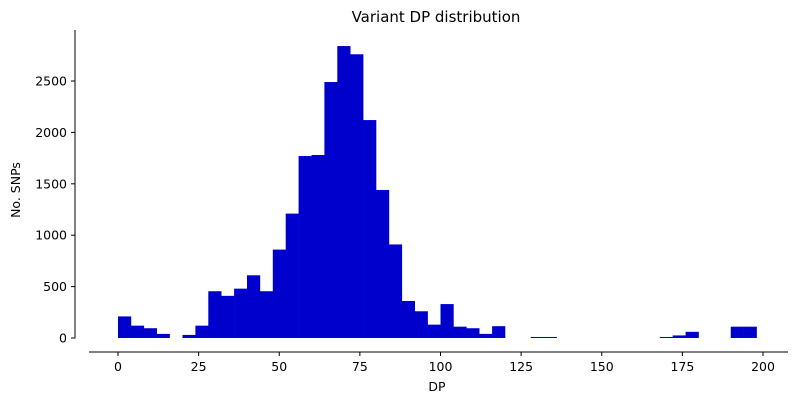 This screenshot has height=405, width=796. Describe the element at coordinates (763, 366) in the screenshot. I see `x-tick-label: 200` at that location.